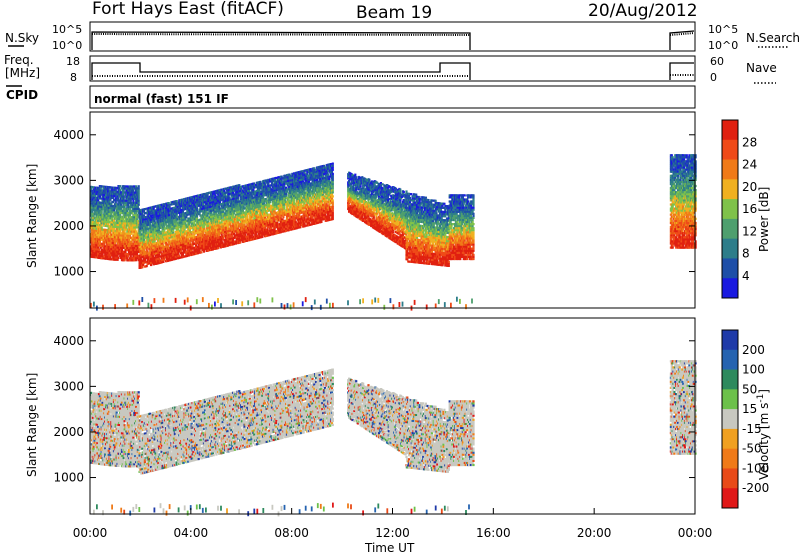 This screenshot has width=800, height=558. I want to click on noise-tick-right-low: 10^0, so click(723, 45).